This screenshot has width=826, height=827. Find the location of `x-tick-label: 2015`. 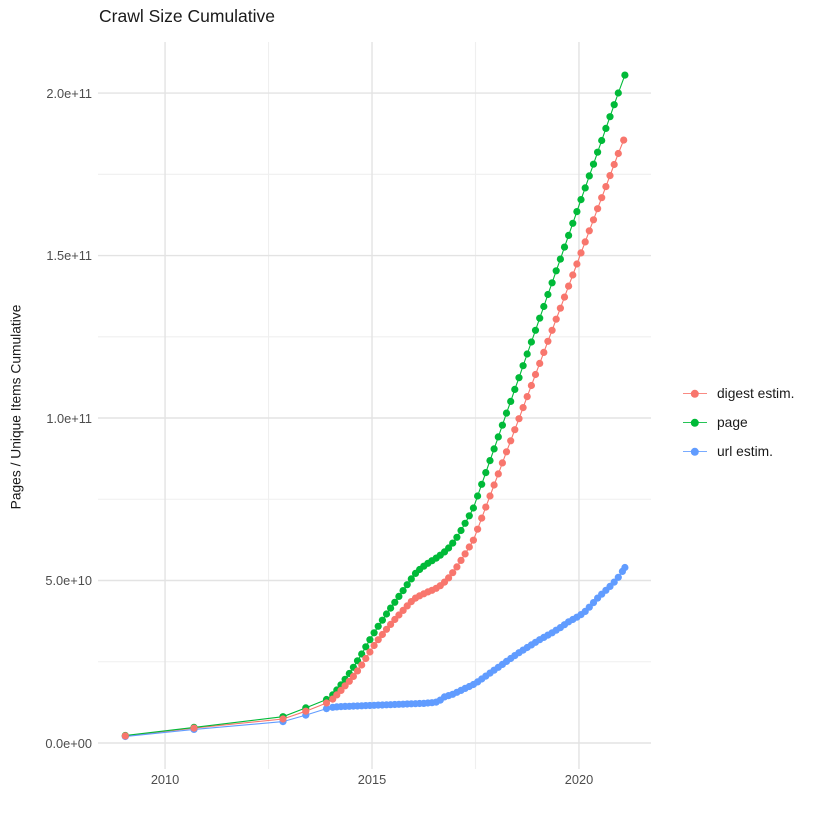

x-tick-label: 2015 is located at coordinates (372, 779).